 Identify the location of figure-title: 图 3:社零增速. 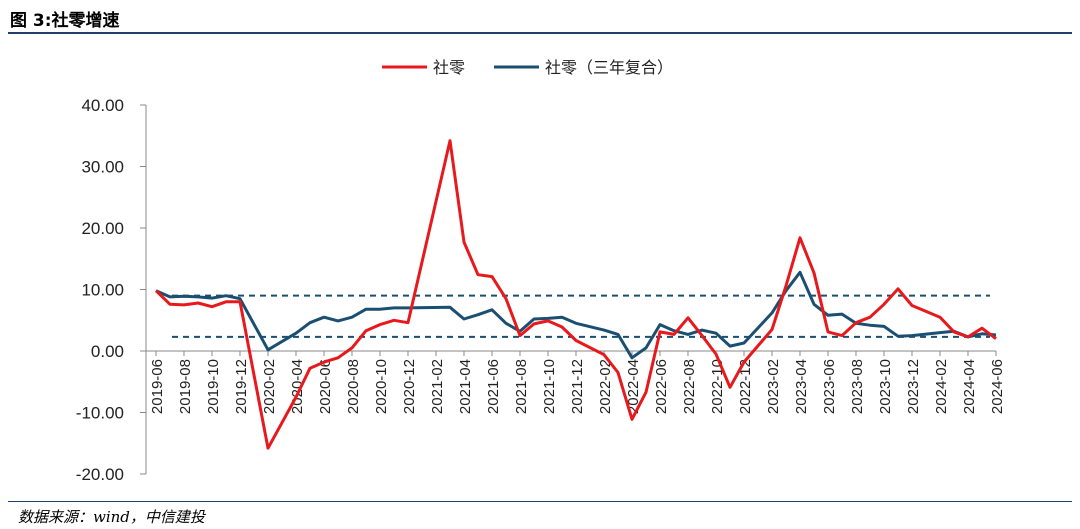
(65, 21).